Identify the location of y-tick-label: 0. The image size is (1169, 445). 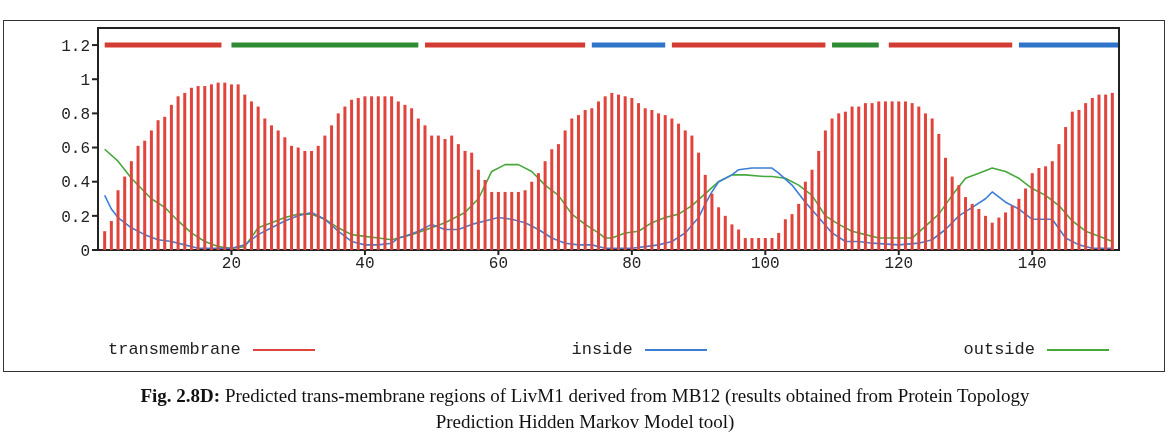
(85, 251).